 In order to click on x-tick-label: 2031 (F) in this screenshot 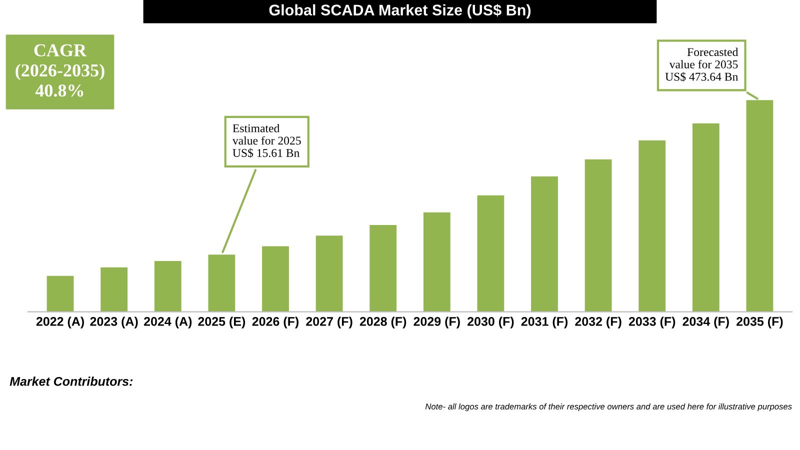, I will do `click(544, 322)`.